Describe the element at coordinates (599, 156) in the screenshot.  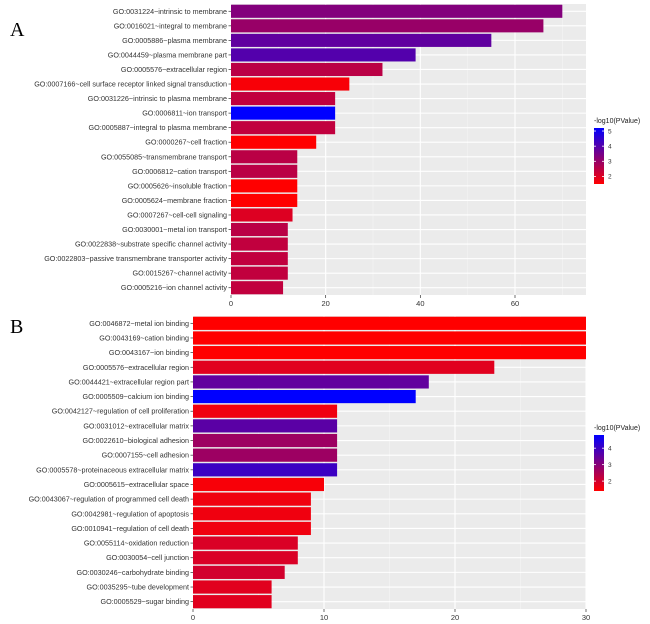
I see `panel-a-legend-colorbar` at that location.